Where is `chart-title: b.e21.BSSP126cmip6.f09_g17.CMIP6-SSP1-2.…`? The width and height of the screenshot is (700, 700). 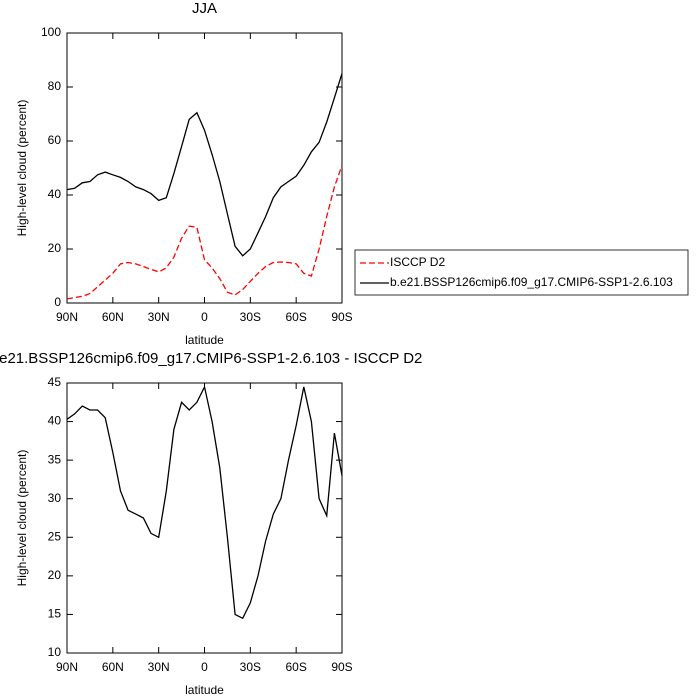
chart-title: b.e21.BSSP126cmip6.f09_g17.CMIP6-SSP1-2.… is located at coordinates (211, 358).